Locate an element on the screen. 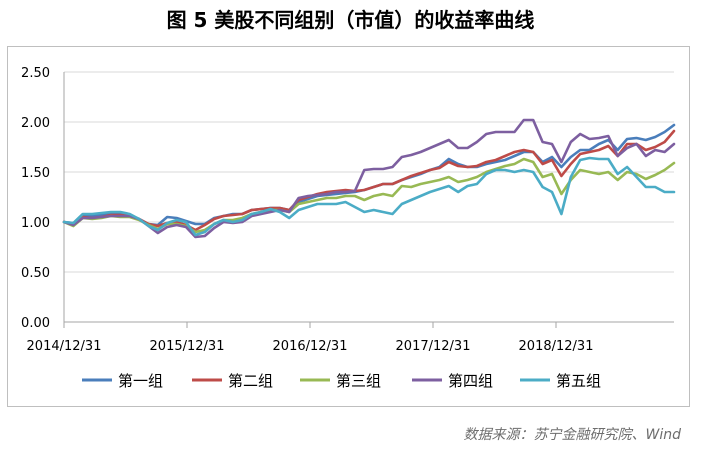  x-tick-label: 2018/12/31 is located at coordinates (556, 346).